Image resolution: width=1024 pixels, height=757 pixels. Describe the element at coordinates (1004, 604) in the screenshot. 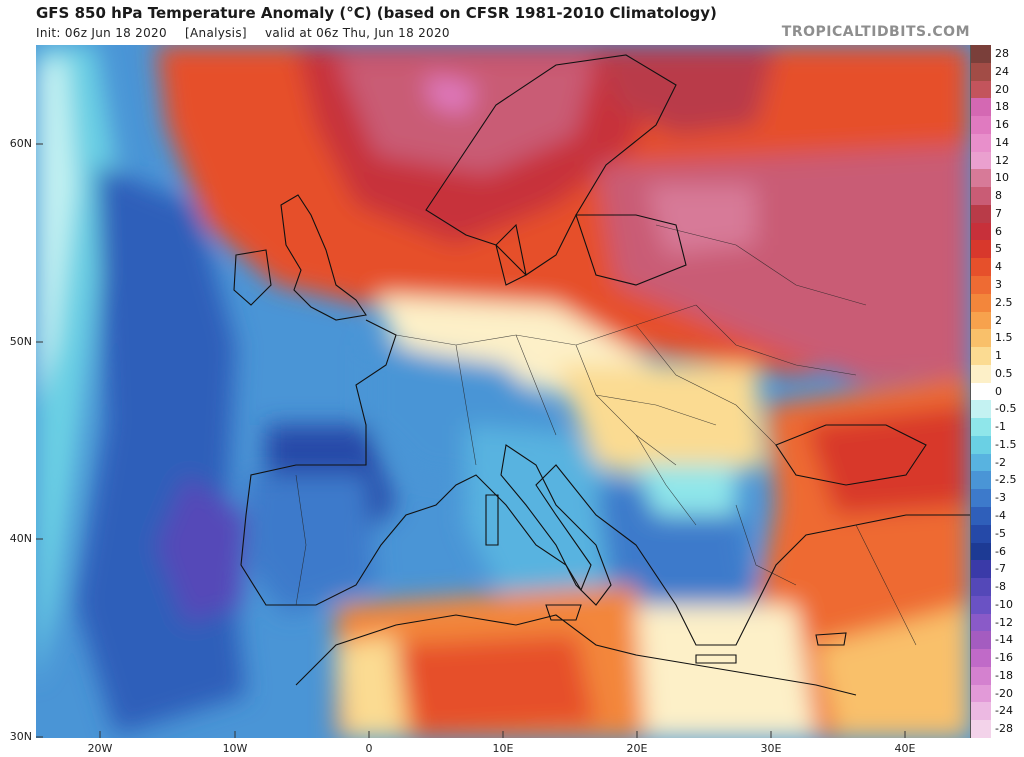

I see `colorbar-label: -10` at that location.